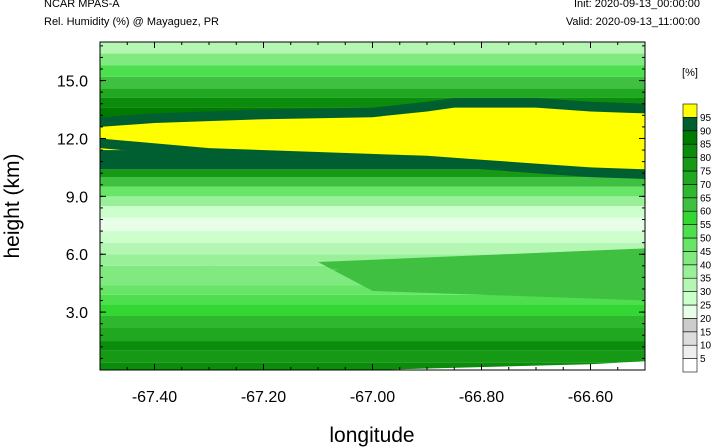 The width and height of the screenshot is (712, 448). Describe the element at coordinates (131, 22) in the screenshot. I see `variable-title: Rel. Humidity (%) @ Mayaguez, PR` at that location.